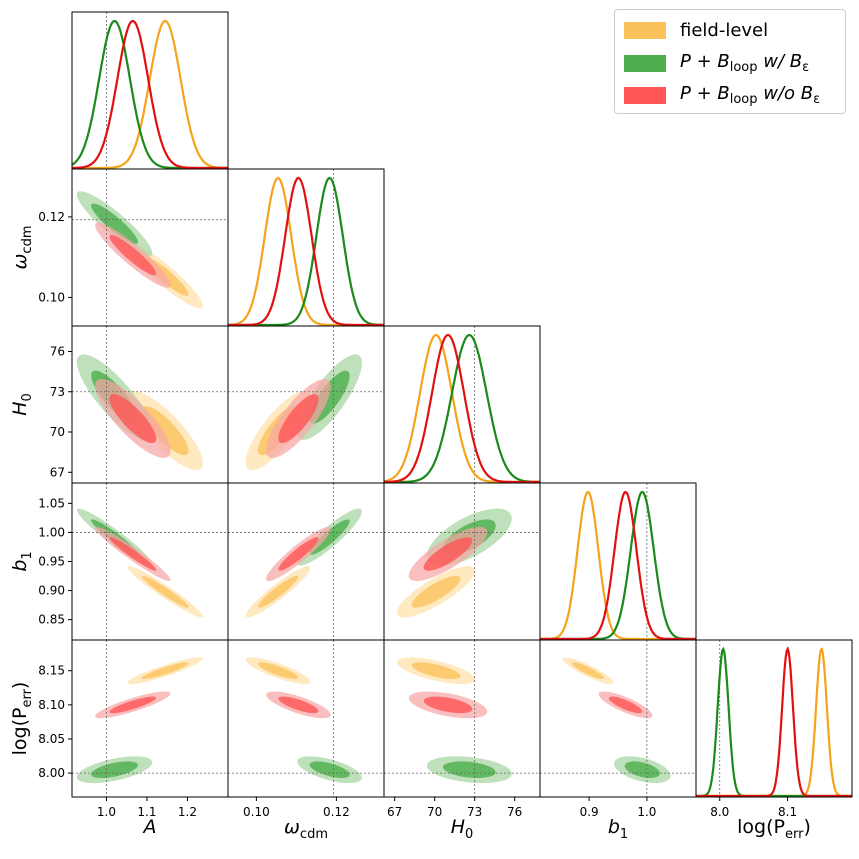  What do you see at coordinates (394, 812) in the screenshot?
I see `x-tick-label-H0: 67` at bounding box center [394, 812].